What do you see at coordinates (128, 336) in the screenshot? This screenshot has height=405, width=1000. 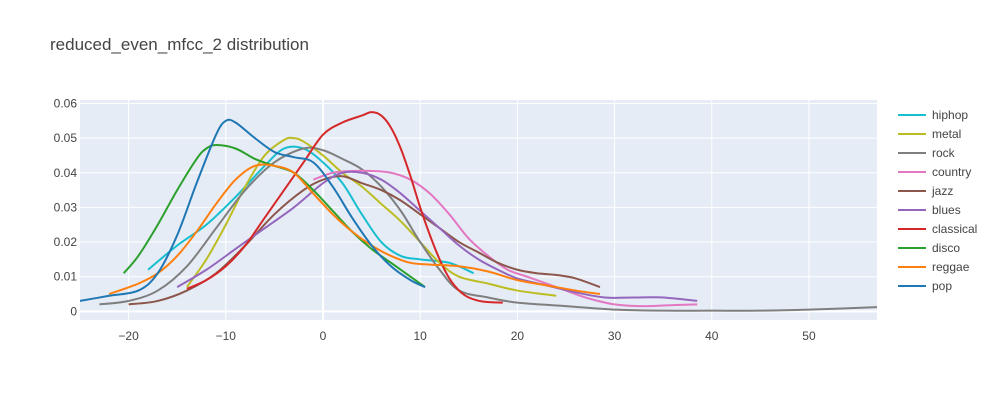 I see `x-tick-label: −20` at bounding box center [128, 336].